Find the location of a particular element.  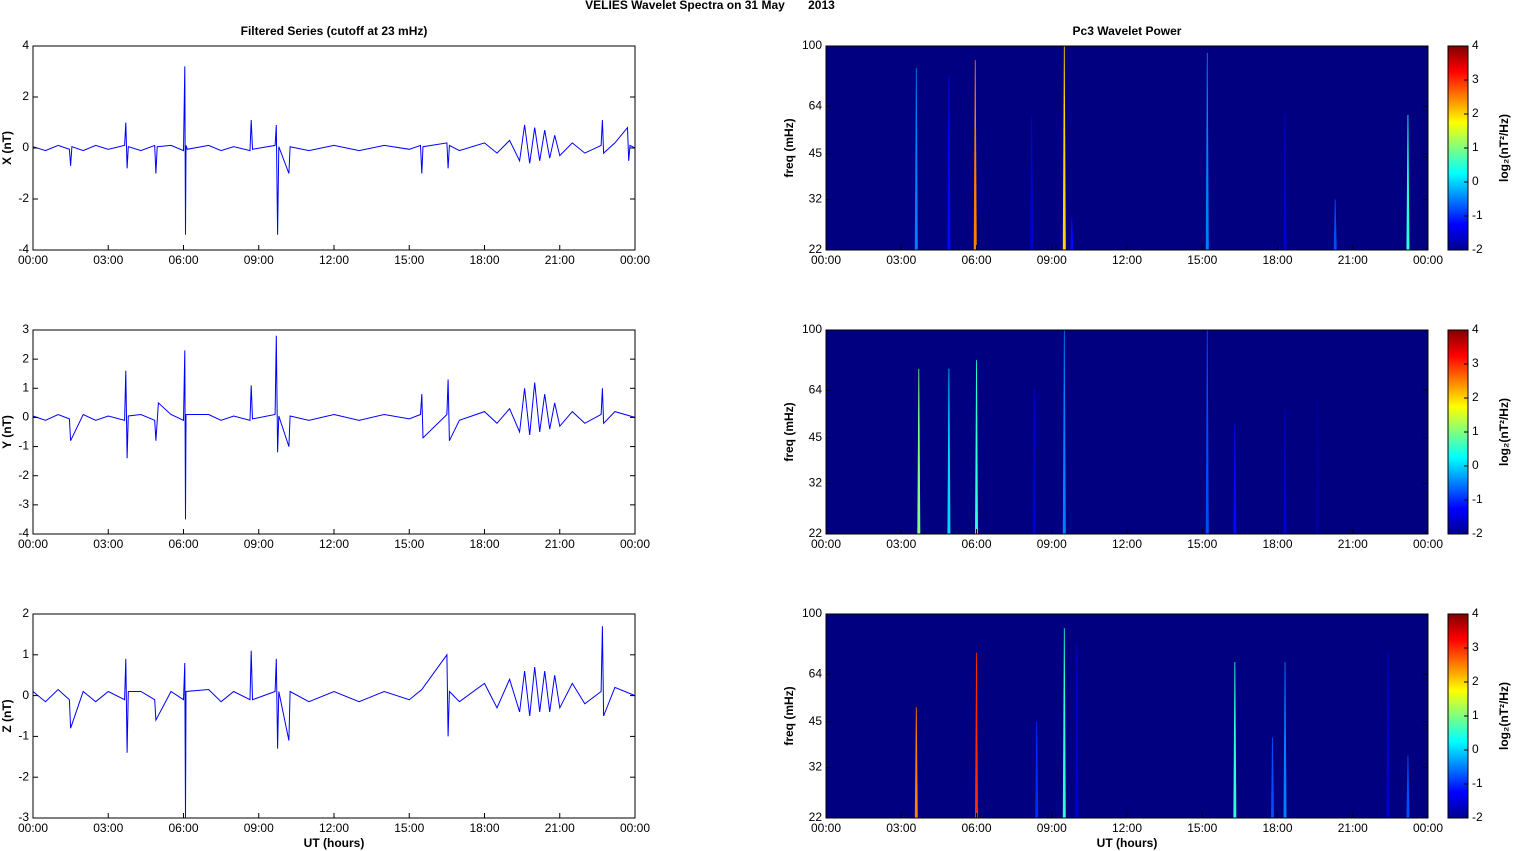

chart-title: Pc3 Wavelet Power is located at coordinates (1127, 31).